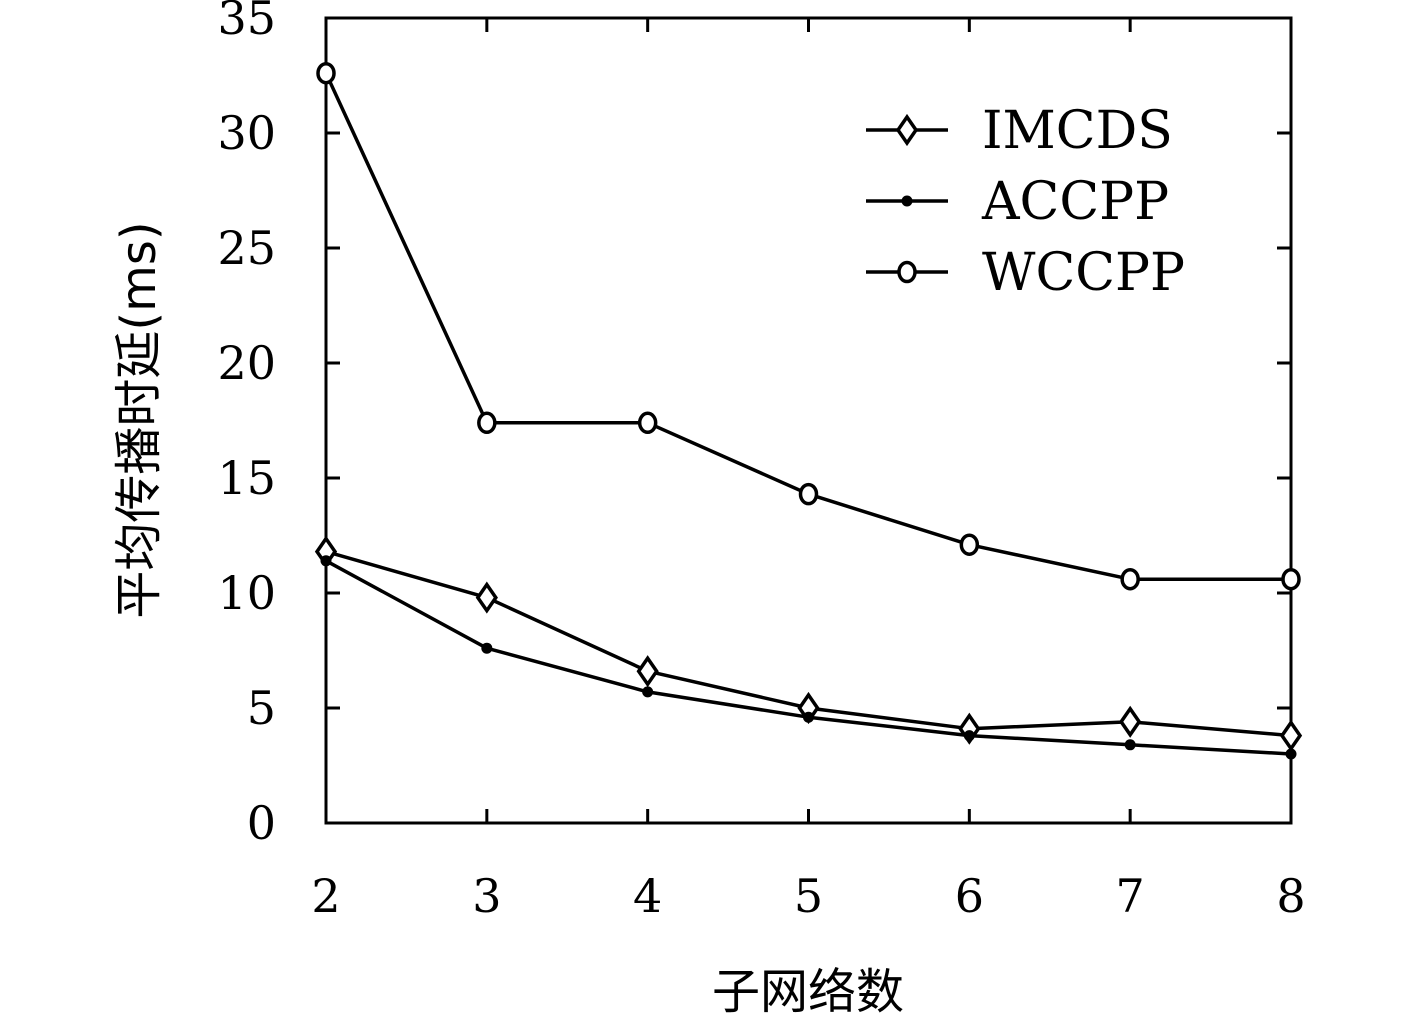 The height and width of the screenshot is (1022, 1417). I want to click on legend: IMCDS ACCPP WCCPP, so click(1025, 202).